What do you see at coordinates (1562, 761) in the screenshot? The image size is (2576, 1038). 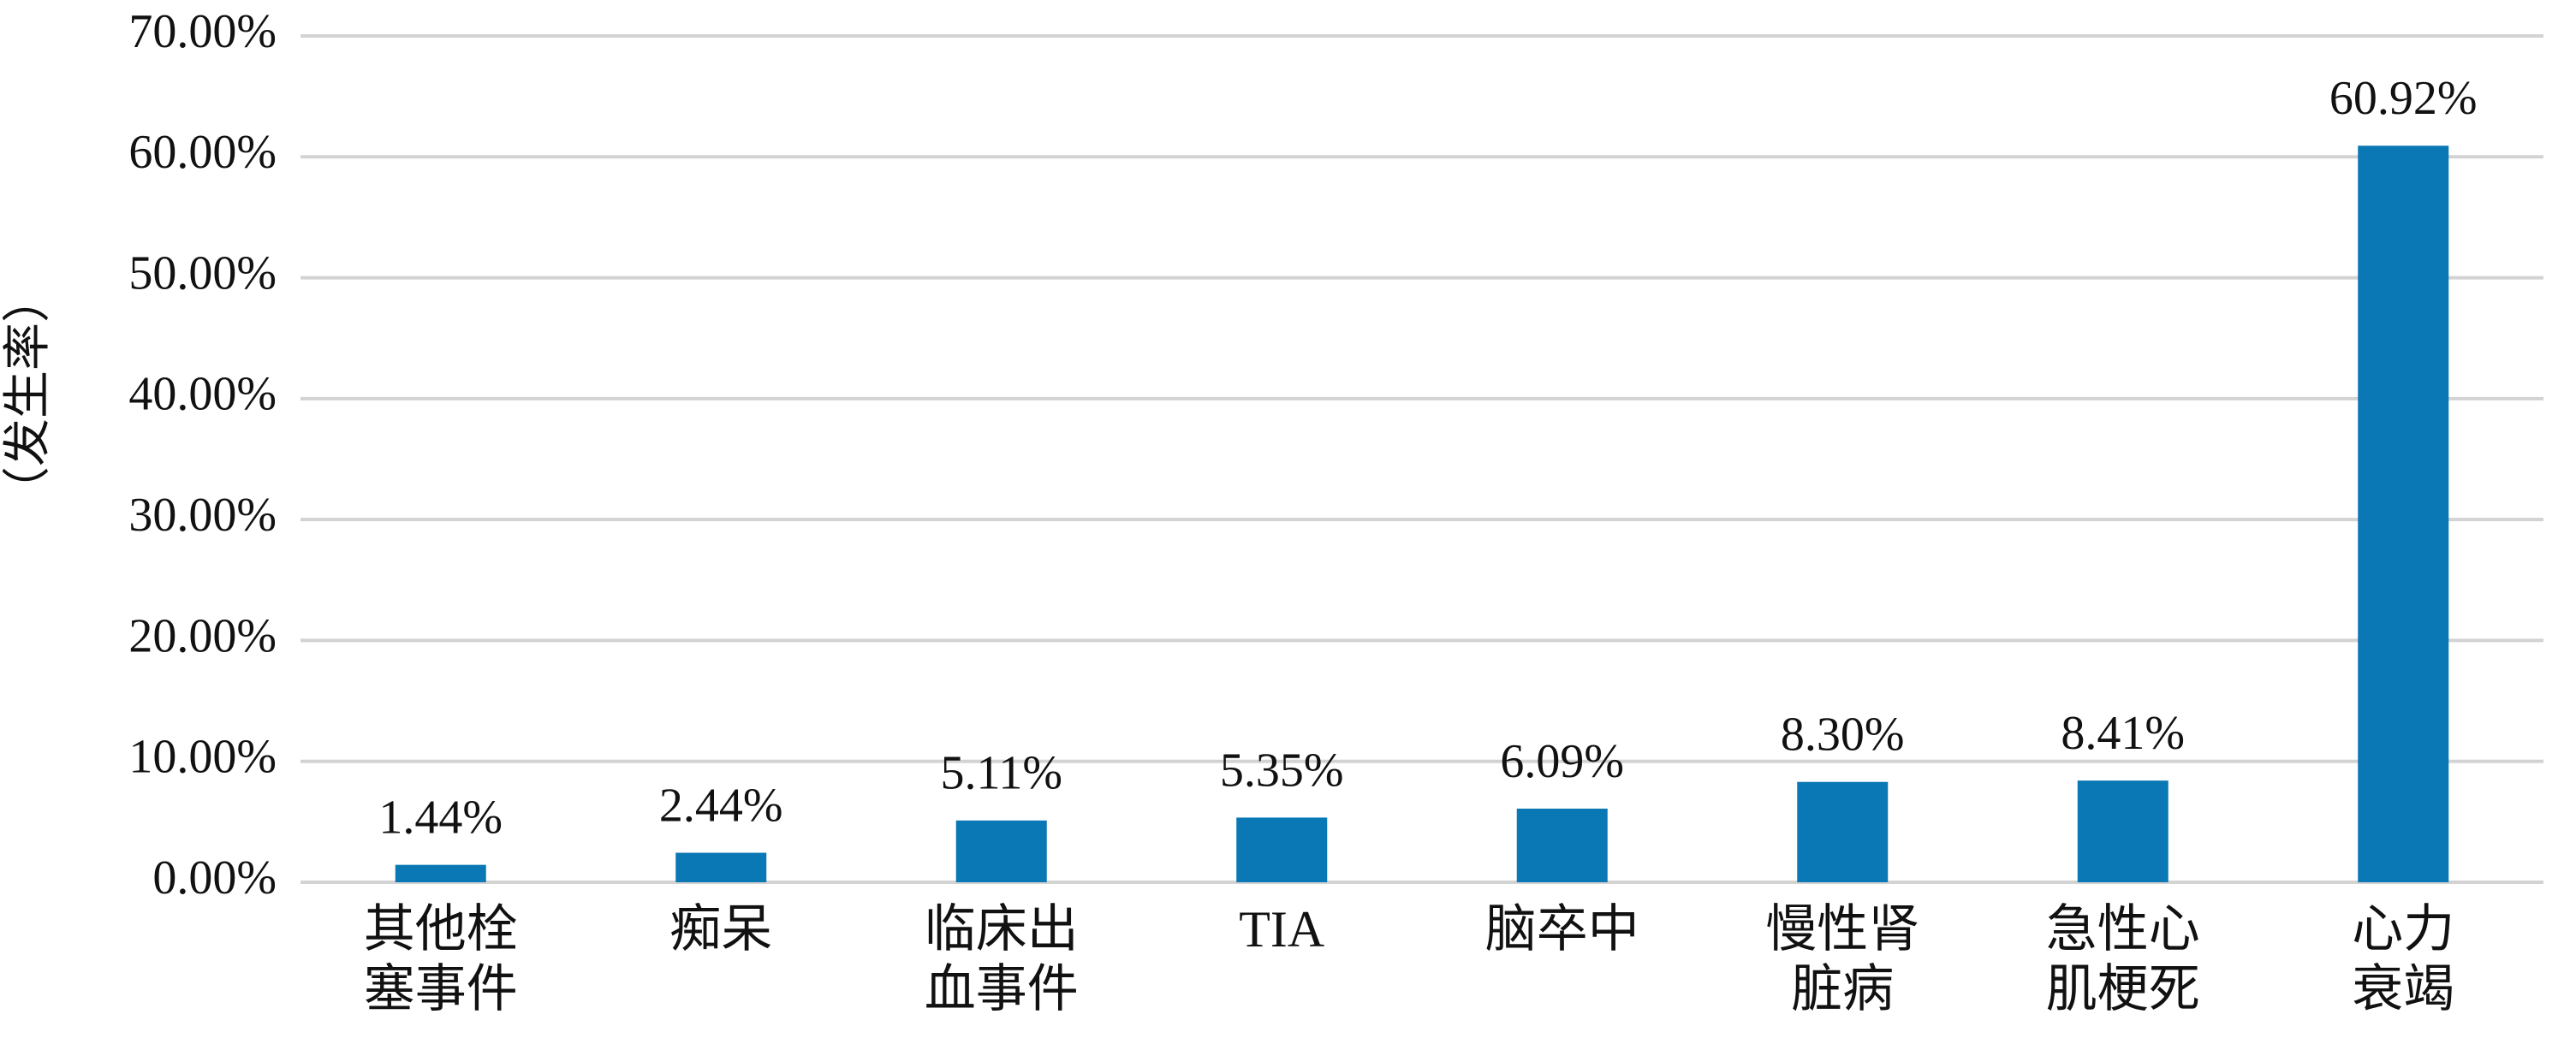 I see `value-label: 6.09%` at bounding box center [1562, 761].